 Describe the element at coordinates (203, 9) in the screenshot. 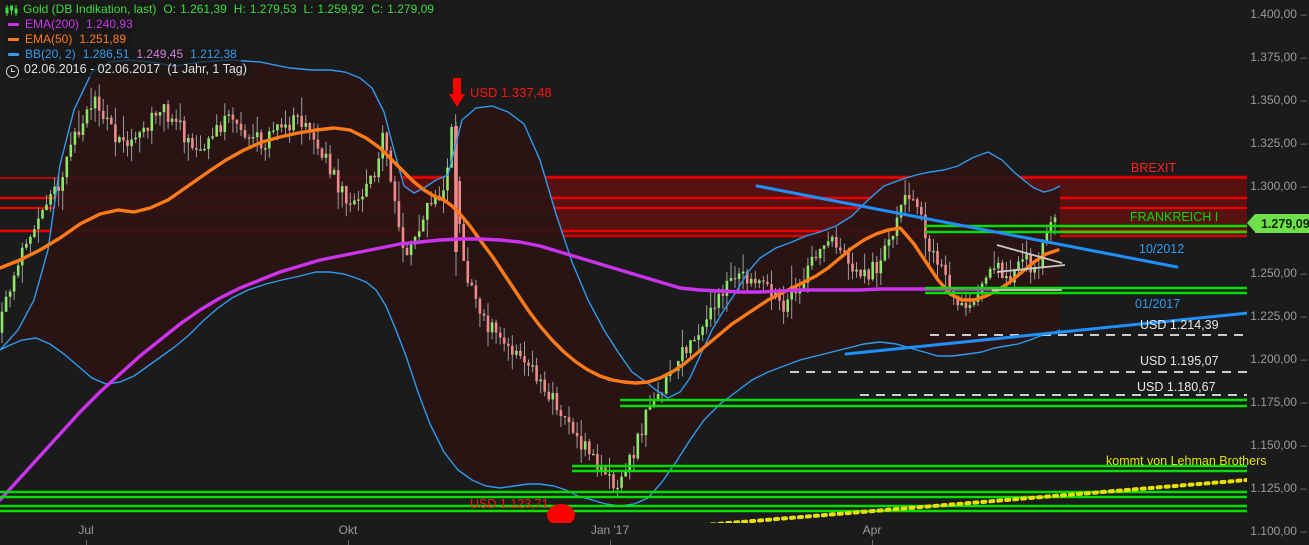

I see `ohlc-open-value: 1.261,39` at that location.